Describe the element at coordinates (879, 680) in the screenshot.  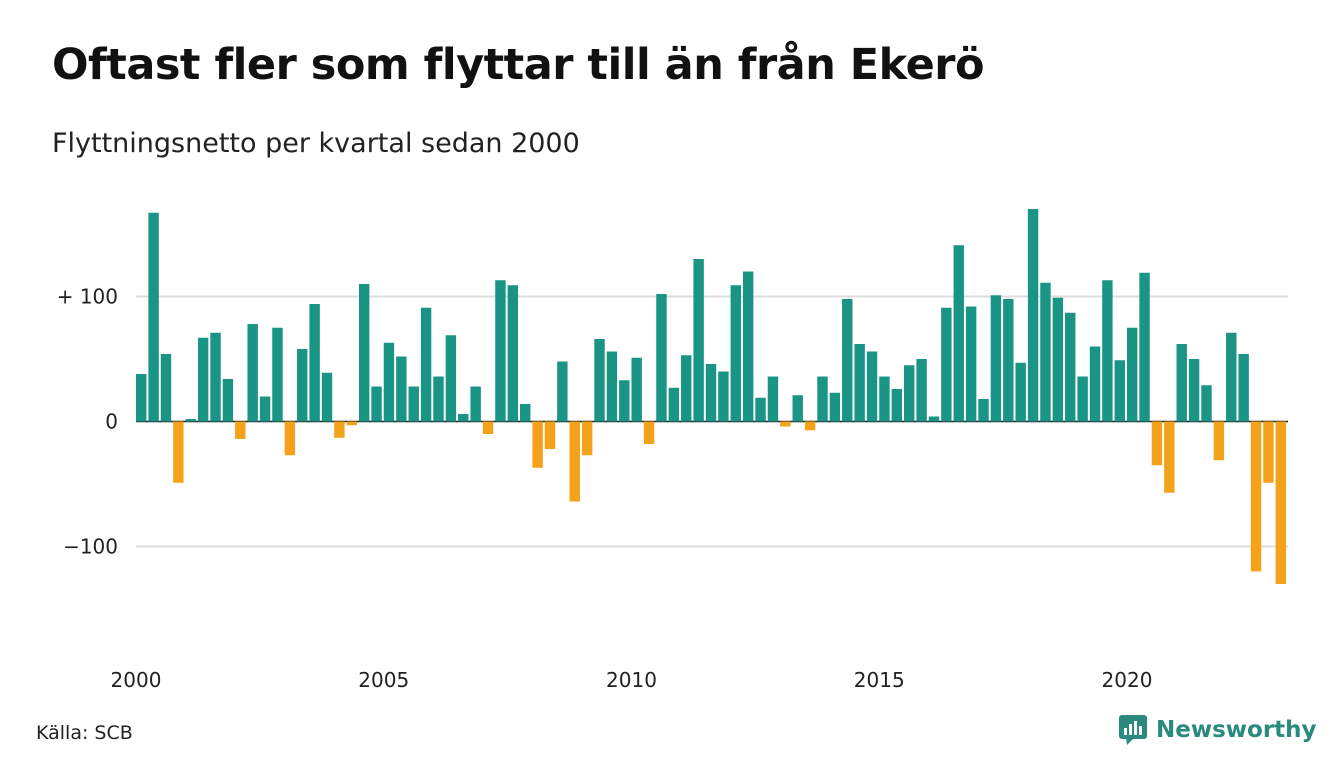
I see `x-tick-label: 2015` at that location.